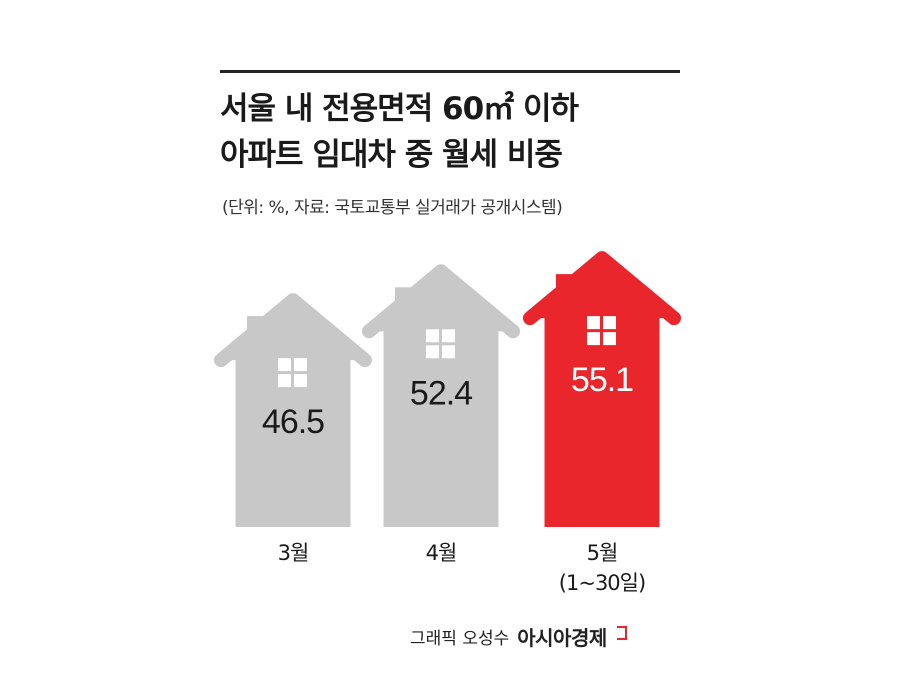  I want to click on category-label: 3월, so click(293, 553).